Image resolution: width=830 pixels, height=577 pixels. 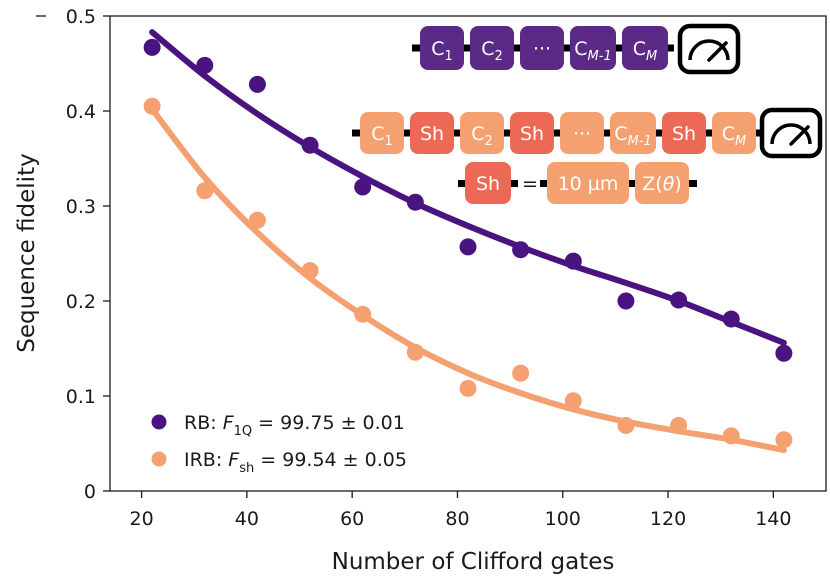 What do you see at coordinates (88, 254) in the screenshot?
I see `y-axis-ticks: 0 0.1 0.2 0.3 0.4 0.5` at bounding box center [88, 254].